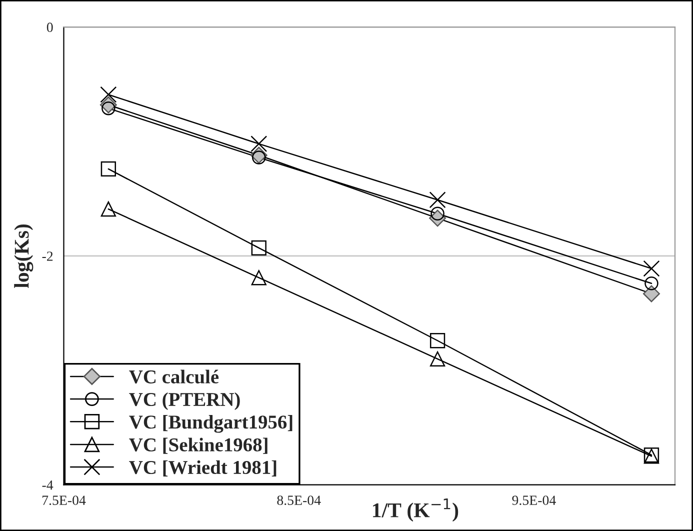  What do you see at coordinates (415, 510) in the screenshot?
I see `x-axis-title: 1/T (K$^{−1}$)` at bounding box center [415, 510].